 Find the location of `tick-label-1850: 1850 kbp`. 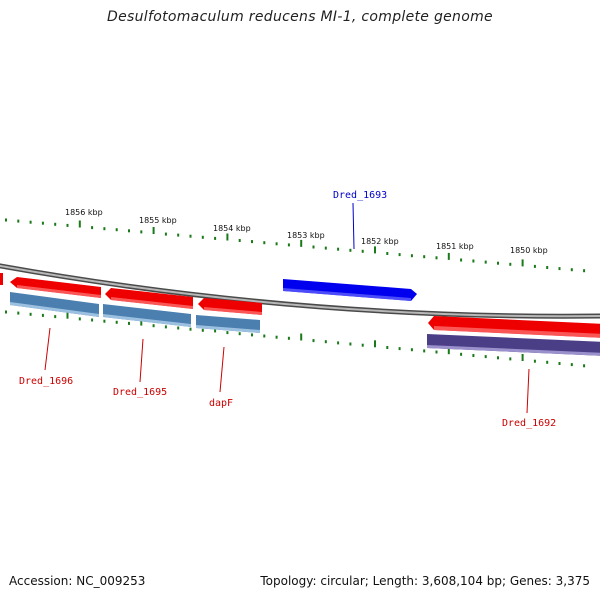

tick-label-1850: 1850 kbp is located at coordinates (529, 250).